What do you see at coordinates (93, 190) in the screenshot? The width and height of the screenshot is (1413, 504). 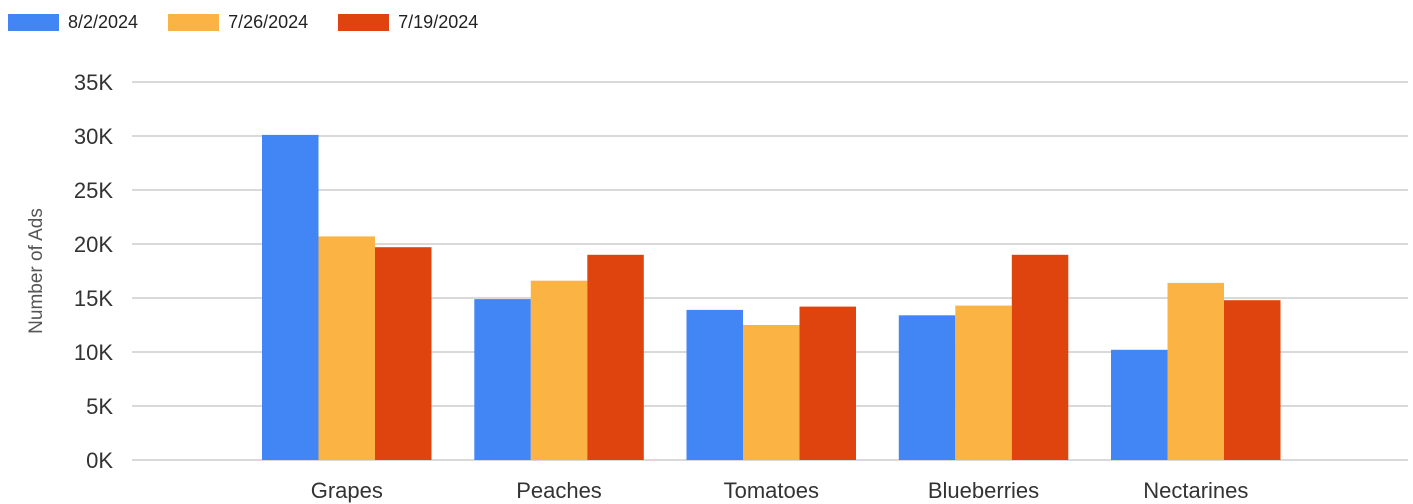 I see `y-tick-label: 25K` at bounding box center [93, 190].